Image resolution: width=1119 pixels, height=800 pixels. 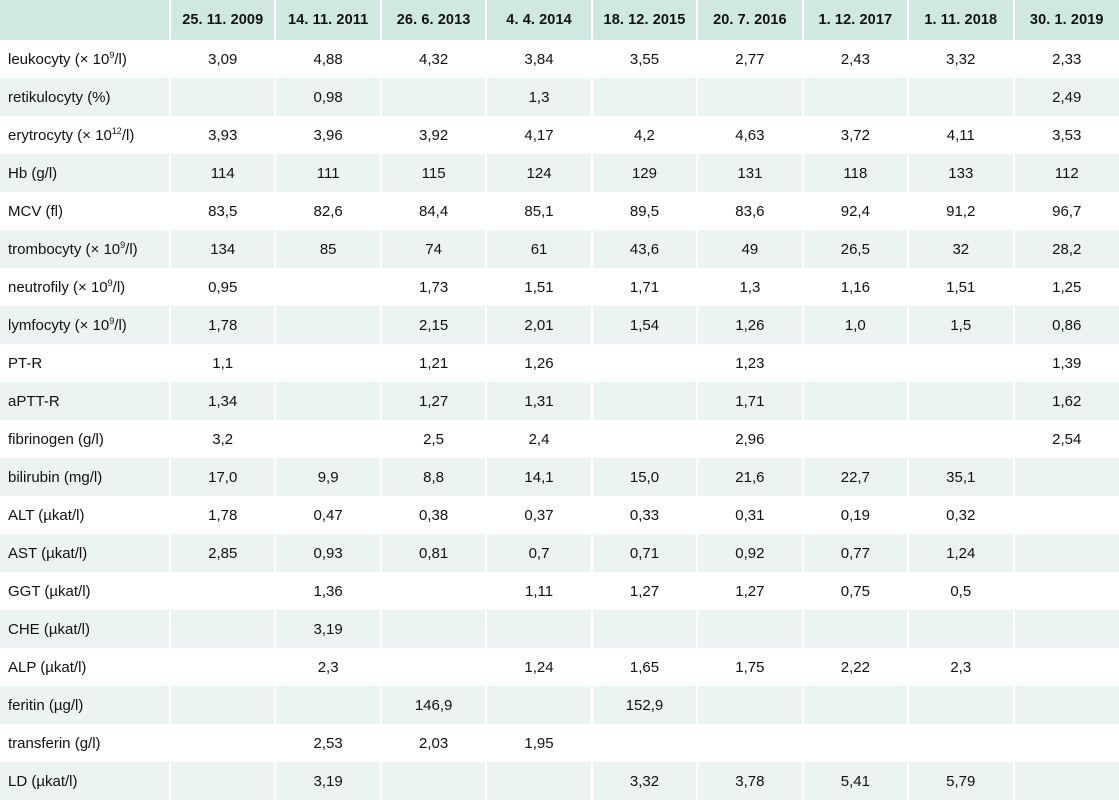 I want to click on value-cell: 83,6, so click(x=750, y=211).